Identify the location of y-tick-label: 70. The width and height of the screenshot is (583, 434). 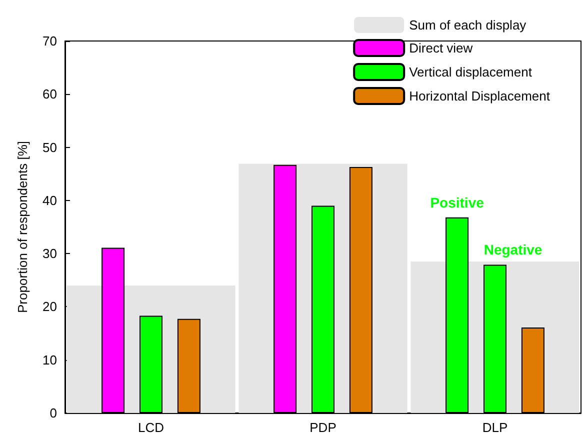
(49, 41).